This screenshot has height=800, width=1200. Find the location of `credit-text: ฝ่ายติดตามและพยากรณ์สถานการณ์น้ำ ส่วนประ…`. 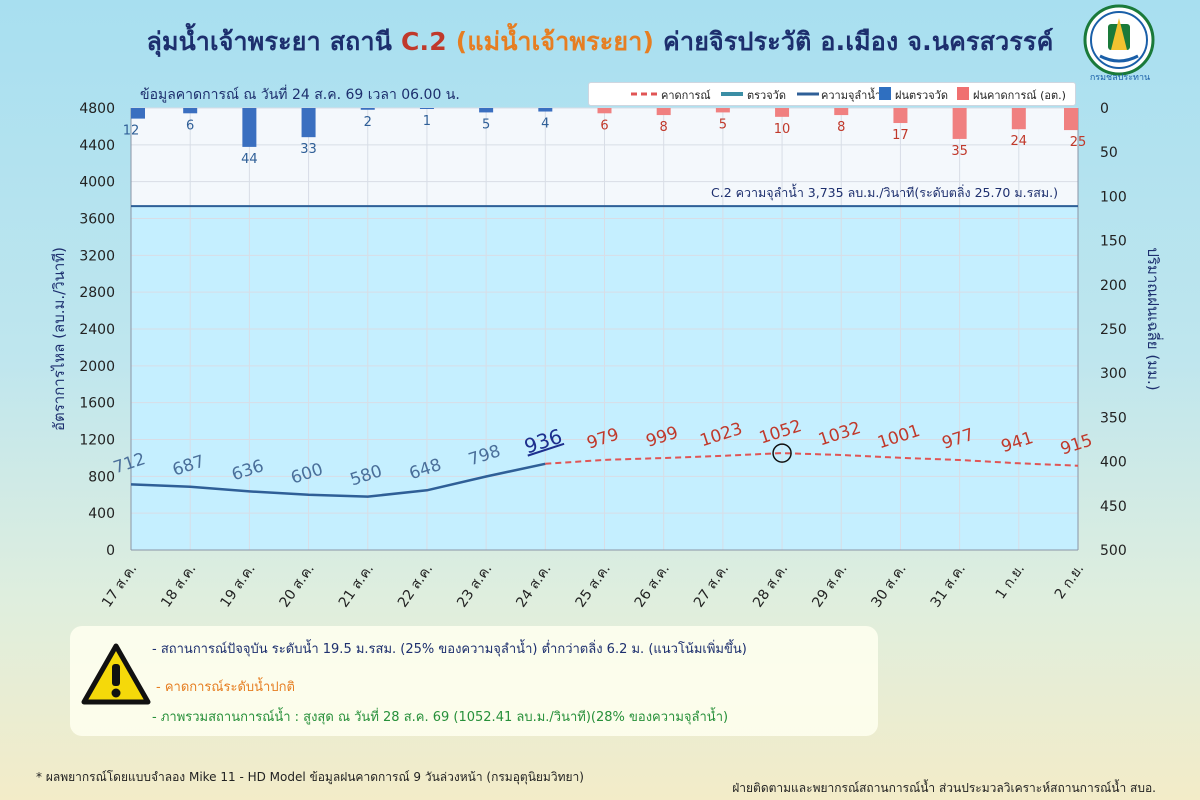

credit-text: ฝ่ายติดตามและพยากรณ์สถานการณ์น้ำ ส่วนประ… is located at coordinates (944, 788).